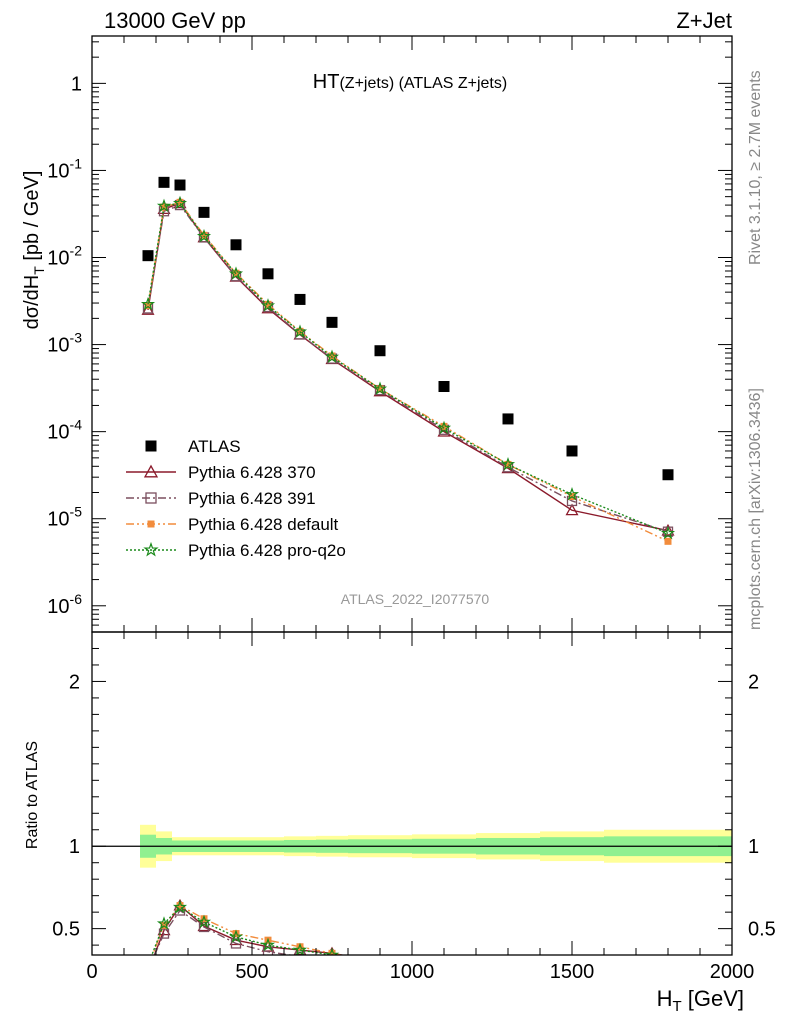 The width and height of the screenshot is (786, 1024). Describe the element at coordinates (74, 847) in the screenshot. I see `ratio-tick-label-left: 1` at that location.